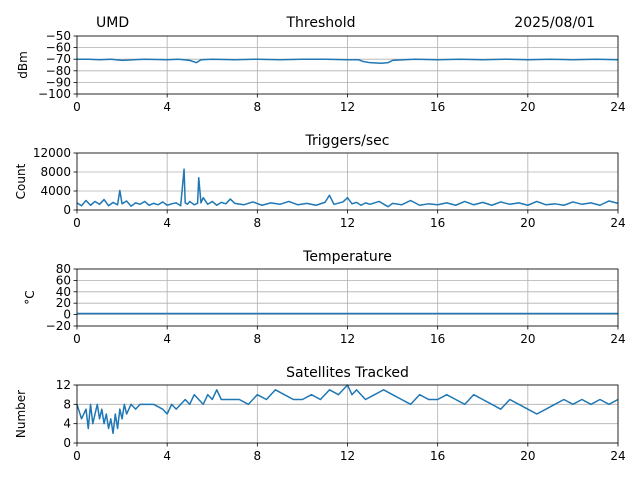  What do you see at coordinates (52, 153) in the screenshot?
I see `y-tick-label: 12000` at bounding box center [52, 153].